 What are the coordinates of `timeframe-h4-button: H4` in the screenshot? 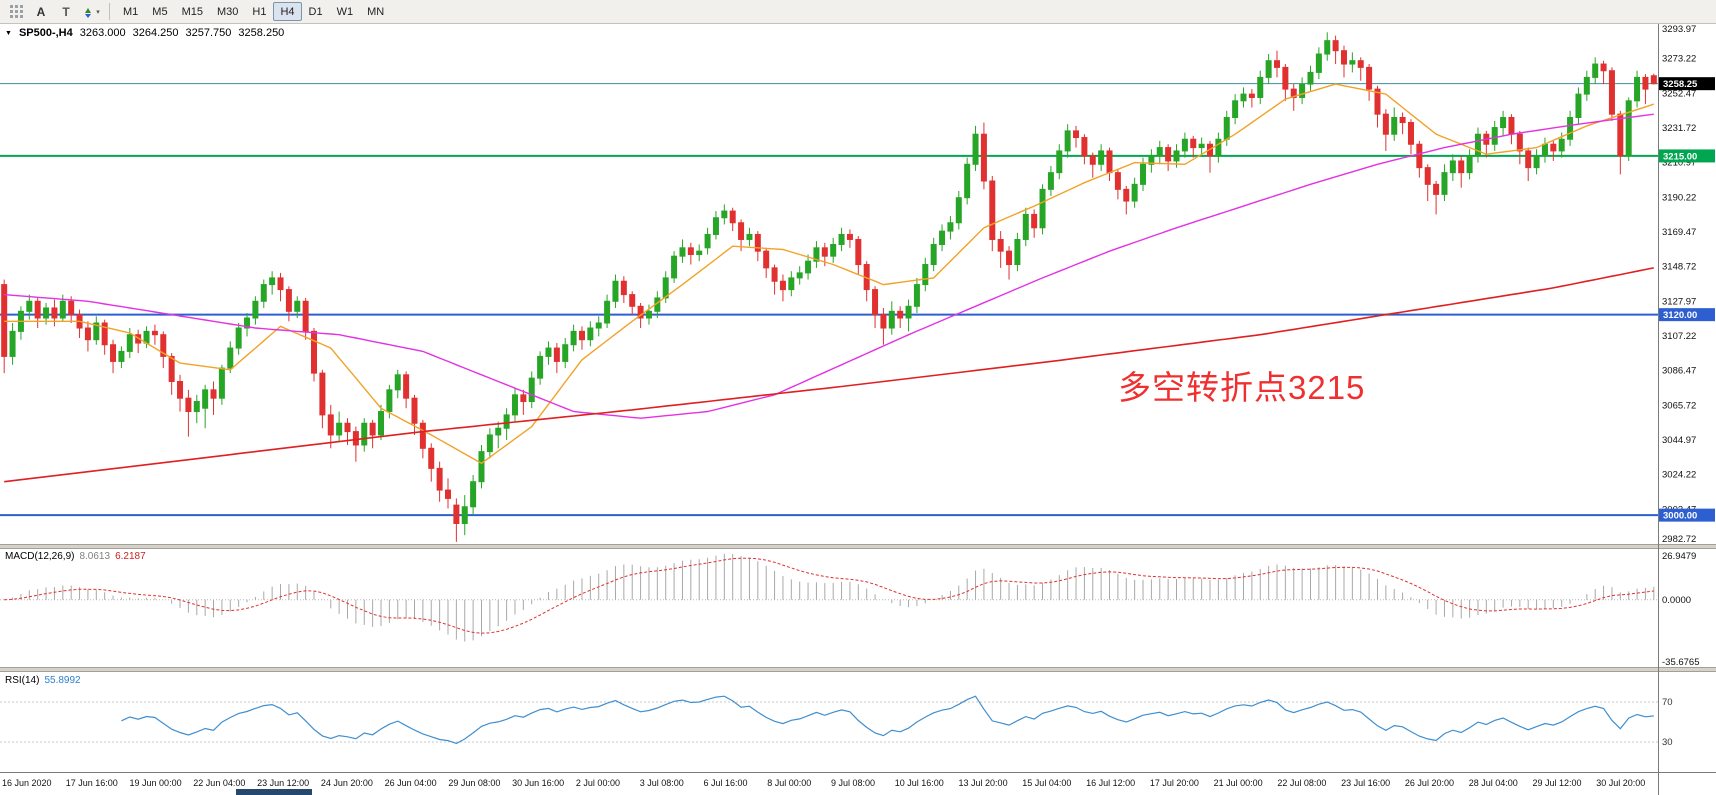 It's located at (287, 11).